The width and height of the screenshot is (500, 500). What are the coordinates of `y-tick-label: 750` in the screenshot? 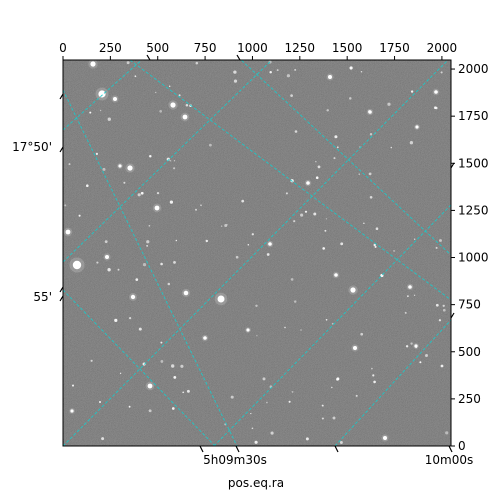 It's located at (469, 305).